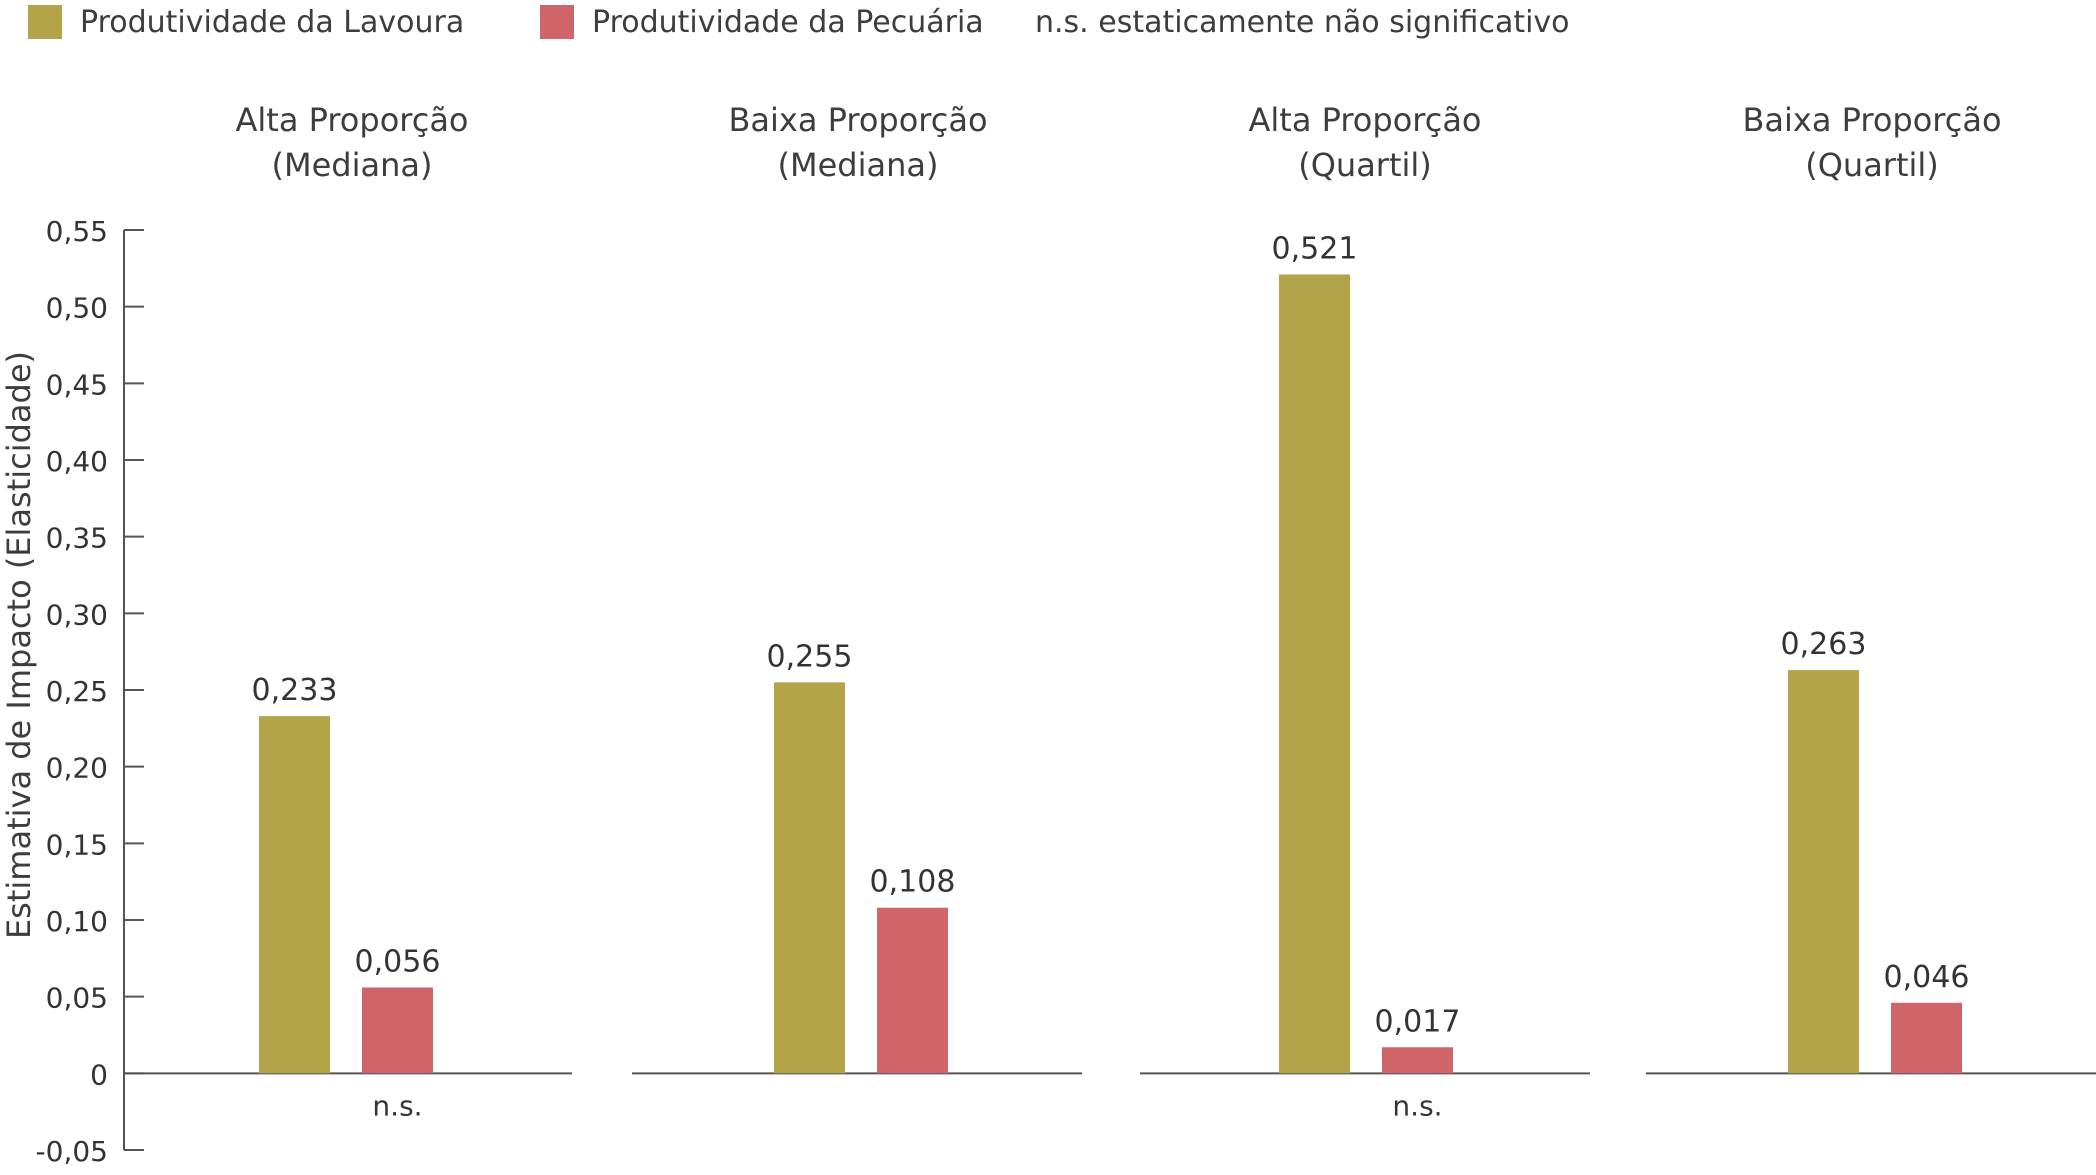 Image resolution: width=2096 pixels, height=1175 pixels. What do you see at coordinates (295, 690) in the screenshot?
I see `bar-label-crop: 0,233` at bounding box center [295, 690].